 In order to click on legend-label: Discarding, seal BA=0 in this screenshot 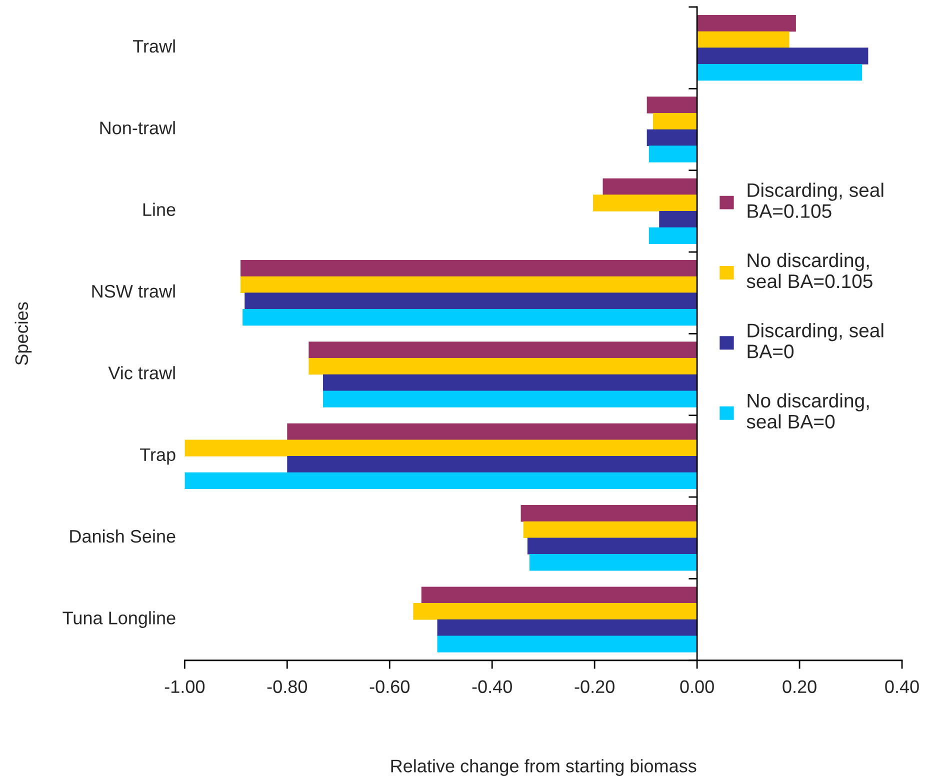, I will do `click(816, 340)`.